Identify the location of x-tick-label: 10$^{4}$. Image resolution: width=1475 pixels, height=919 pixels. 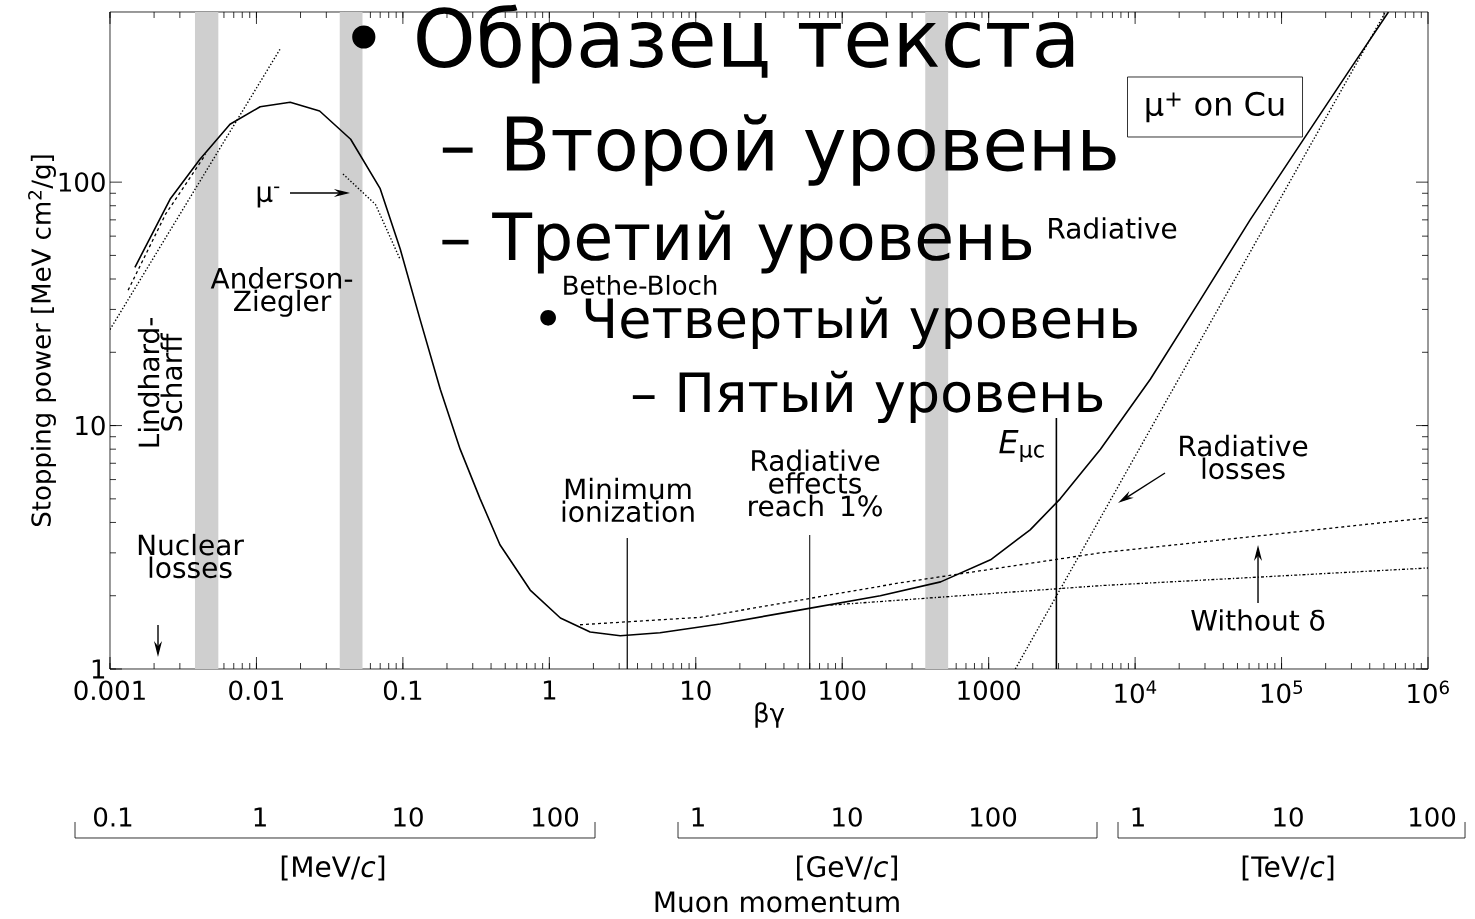
(1136, 692).